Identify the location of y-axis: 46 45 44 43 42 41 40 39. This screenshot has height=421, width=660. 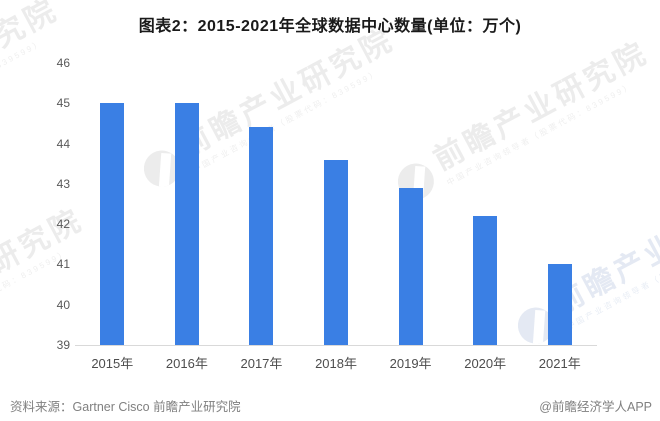
(35, 204).